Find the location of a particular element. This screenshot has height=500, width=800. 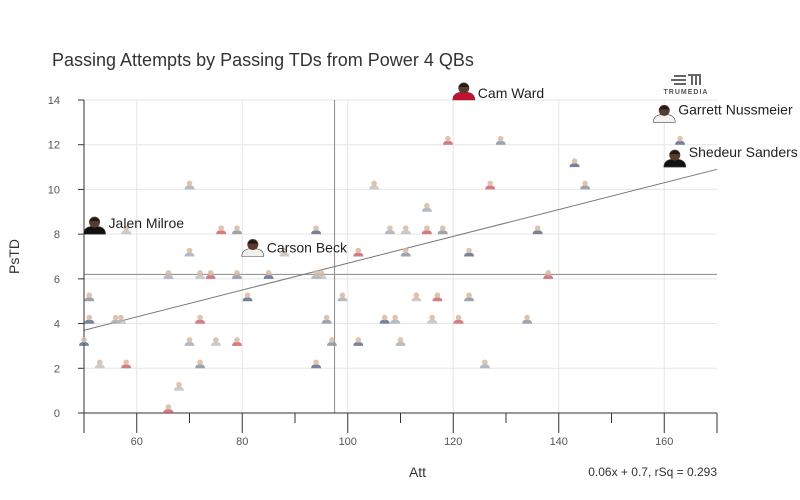

y-axis-title: PsTD is located at coordinates (14, 256).